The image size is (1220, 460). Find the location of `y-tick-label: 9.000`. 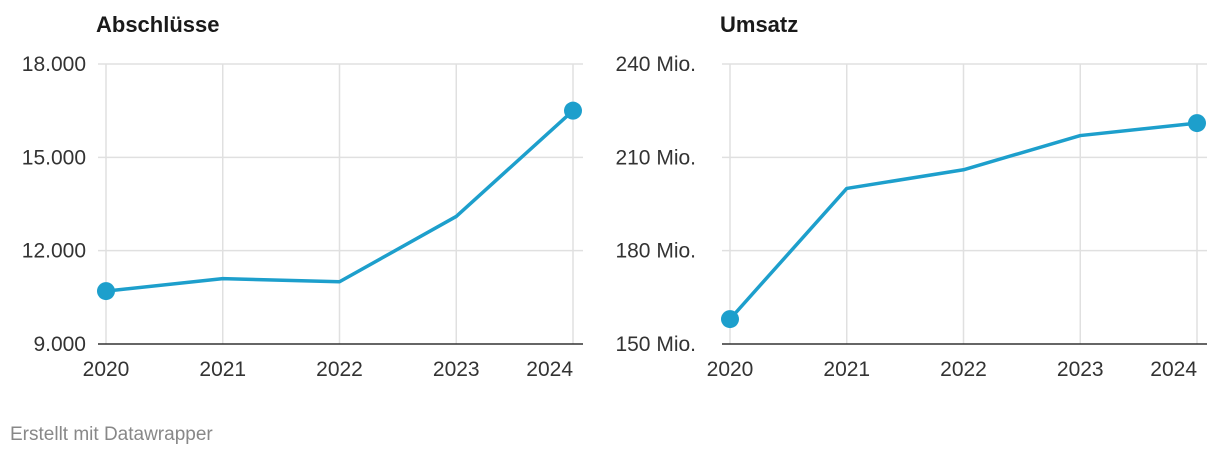

y-tick-label: 9.000 is located at coordinates (59, 344).